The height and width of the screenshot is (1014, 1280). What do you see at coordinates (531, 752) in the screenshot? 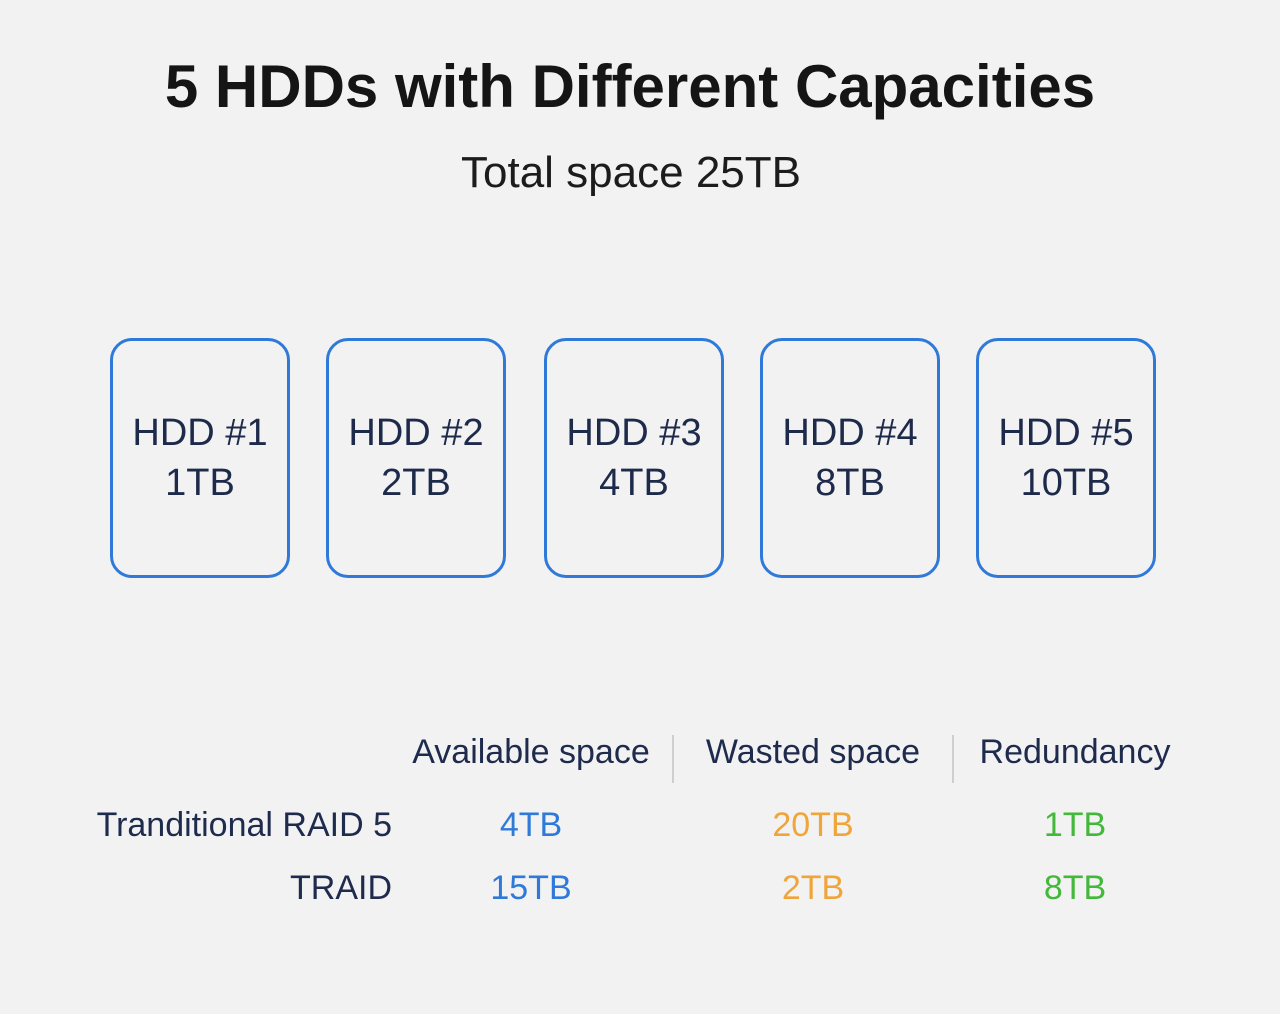
I see `column-header-available: Available space` at bounding box center [531, 752].